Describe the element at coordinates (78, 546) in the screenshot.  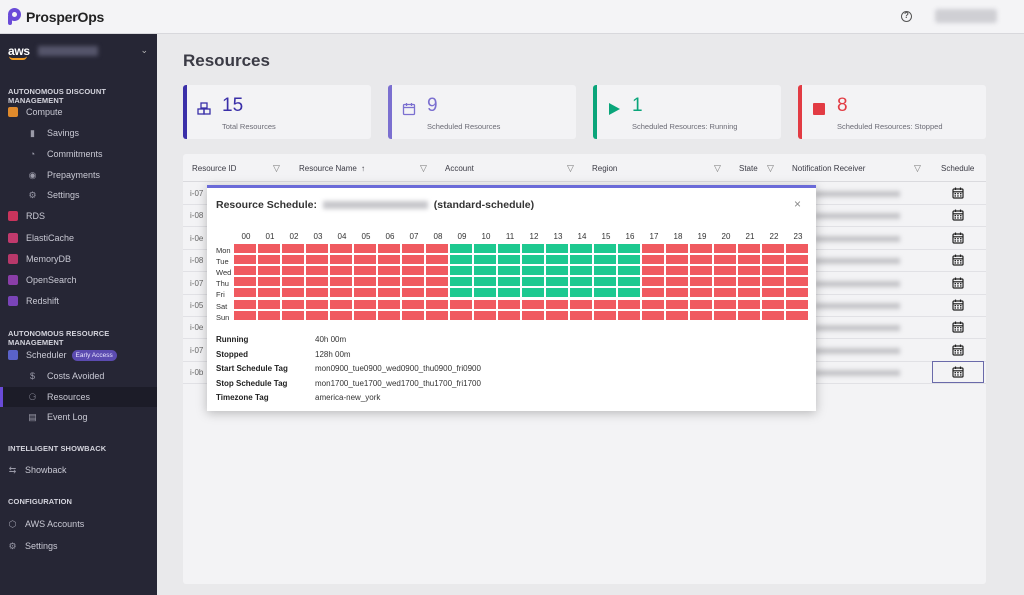
I see `sidebar-item-settings: ⚙ Settings` at that location.